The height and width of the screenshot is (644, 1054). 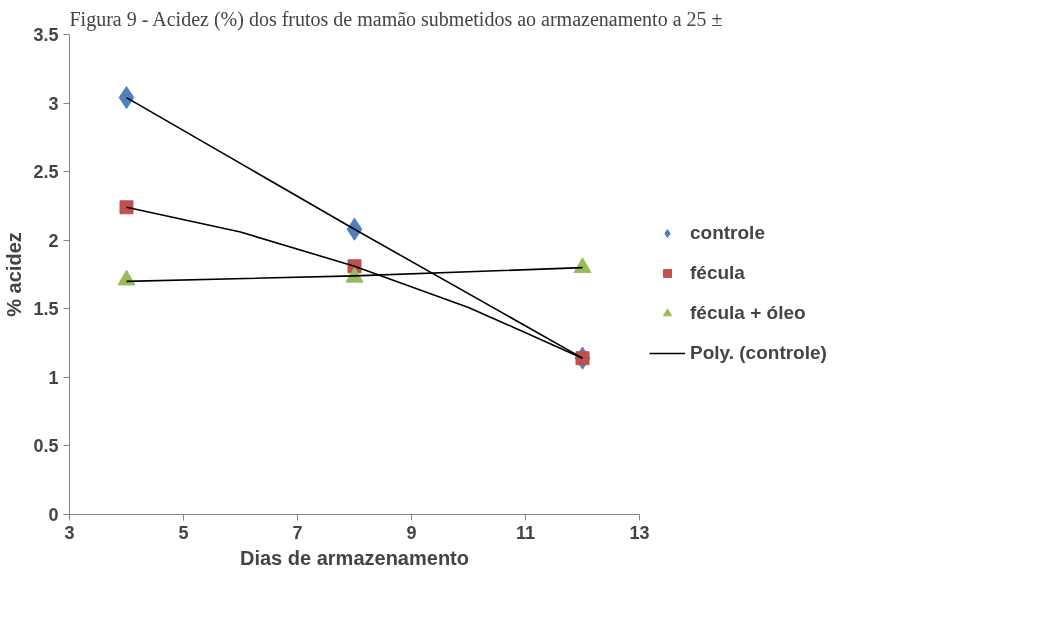 What do you see at coordinates (748, 313) in the screenshot?
I see `legend-label: fécula + óleo` at bounding box center [748, 313].